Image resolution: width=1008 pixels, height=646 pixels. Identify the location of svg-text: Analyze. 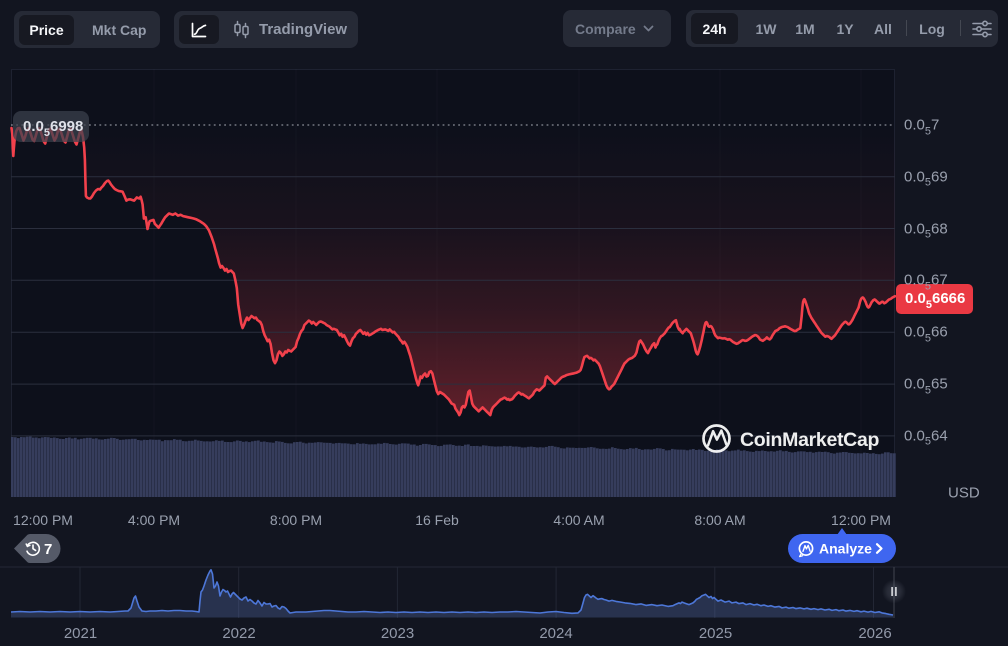
(845, 549).